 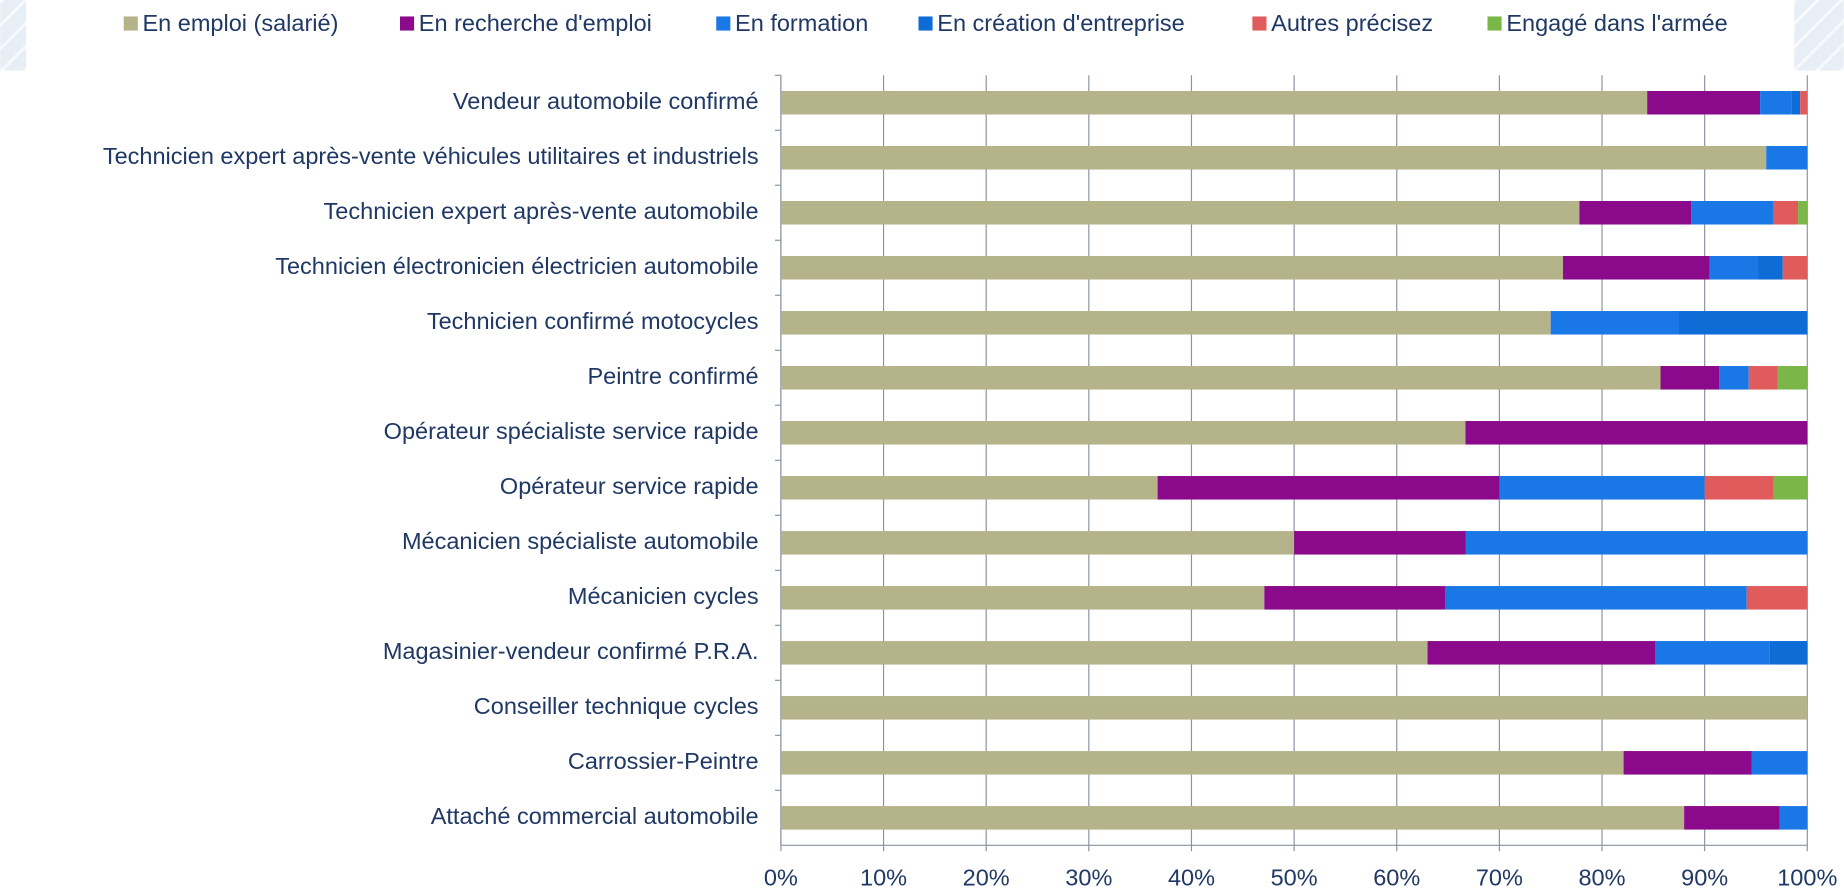 I want to click on legend-label: En création d'entreprise, so click(x=1060, y=23).